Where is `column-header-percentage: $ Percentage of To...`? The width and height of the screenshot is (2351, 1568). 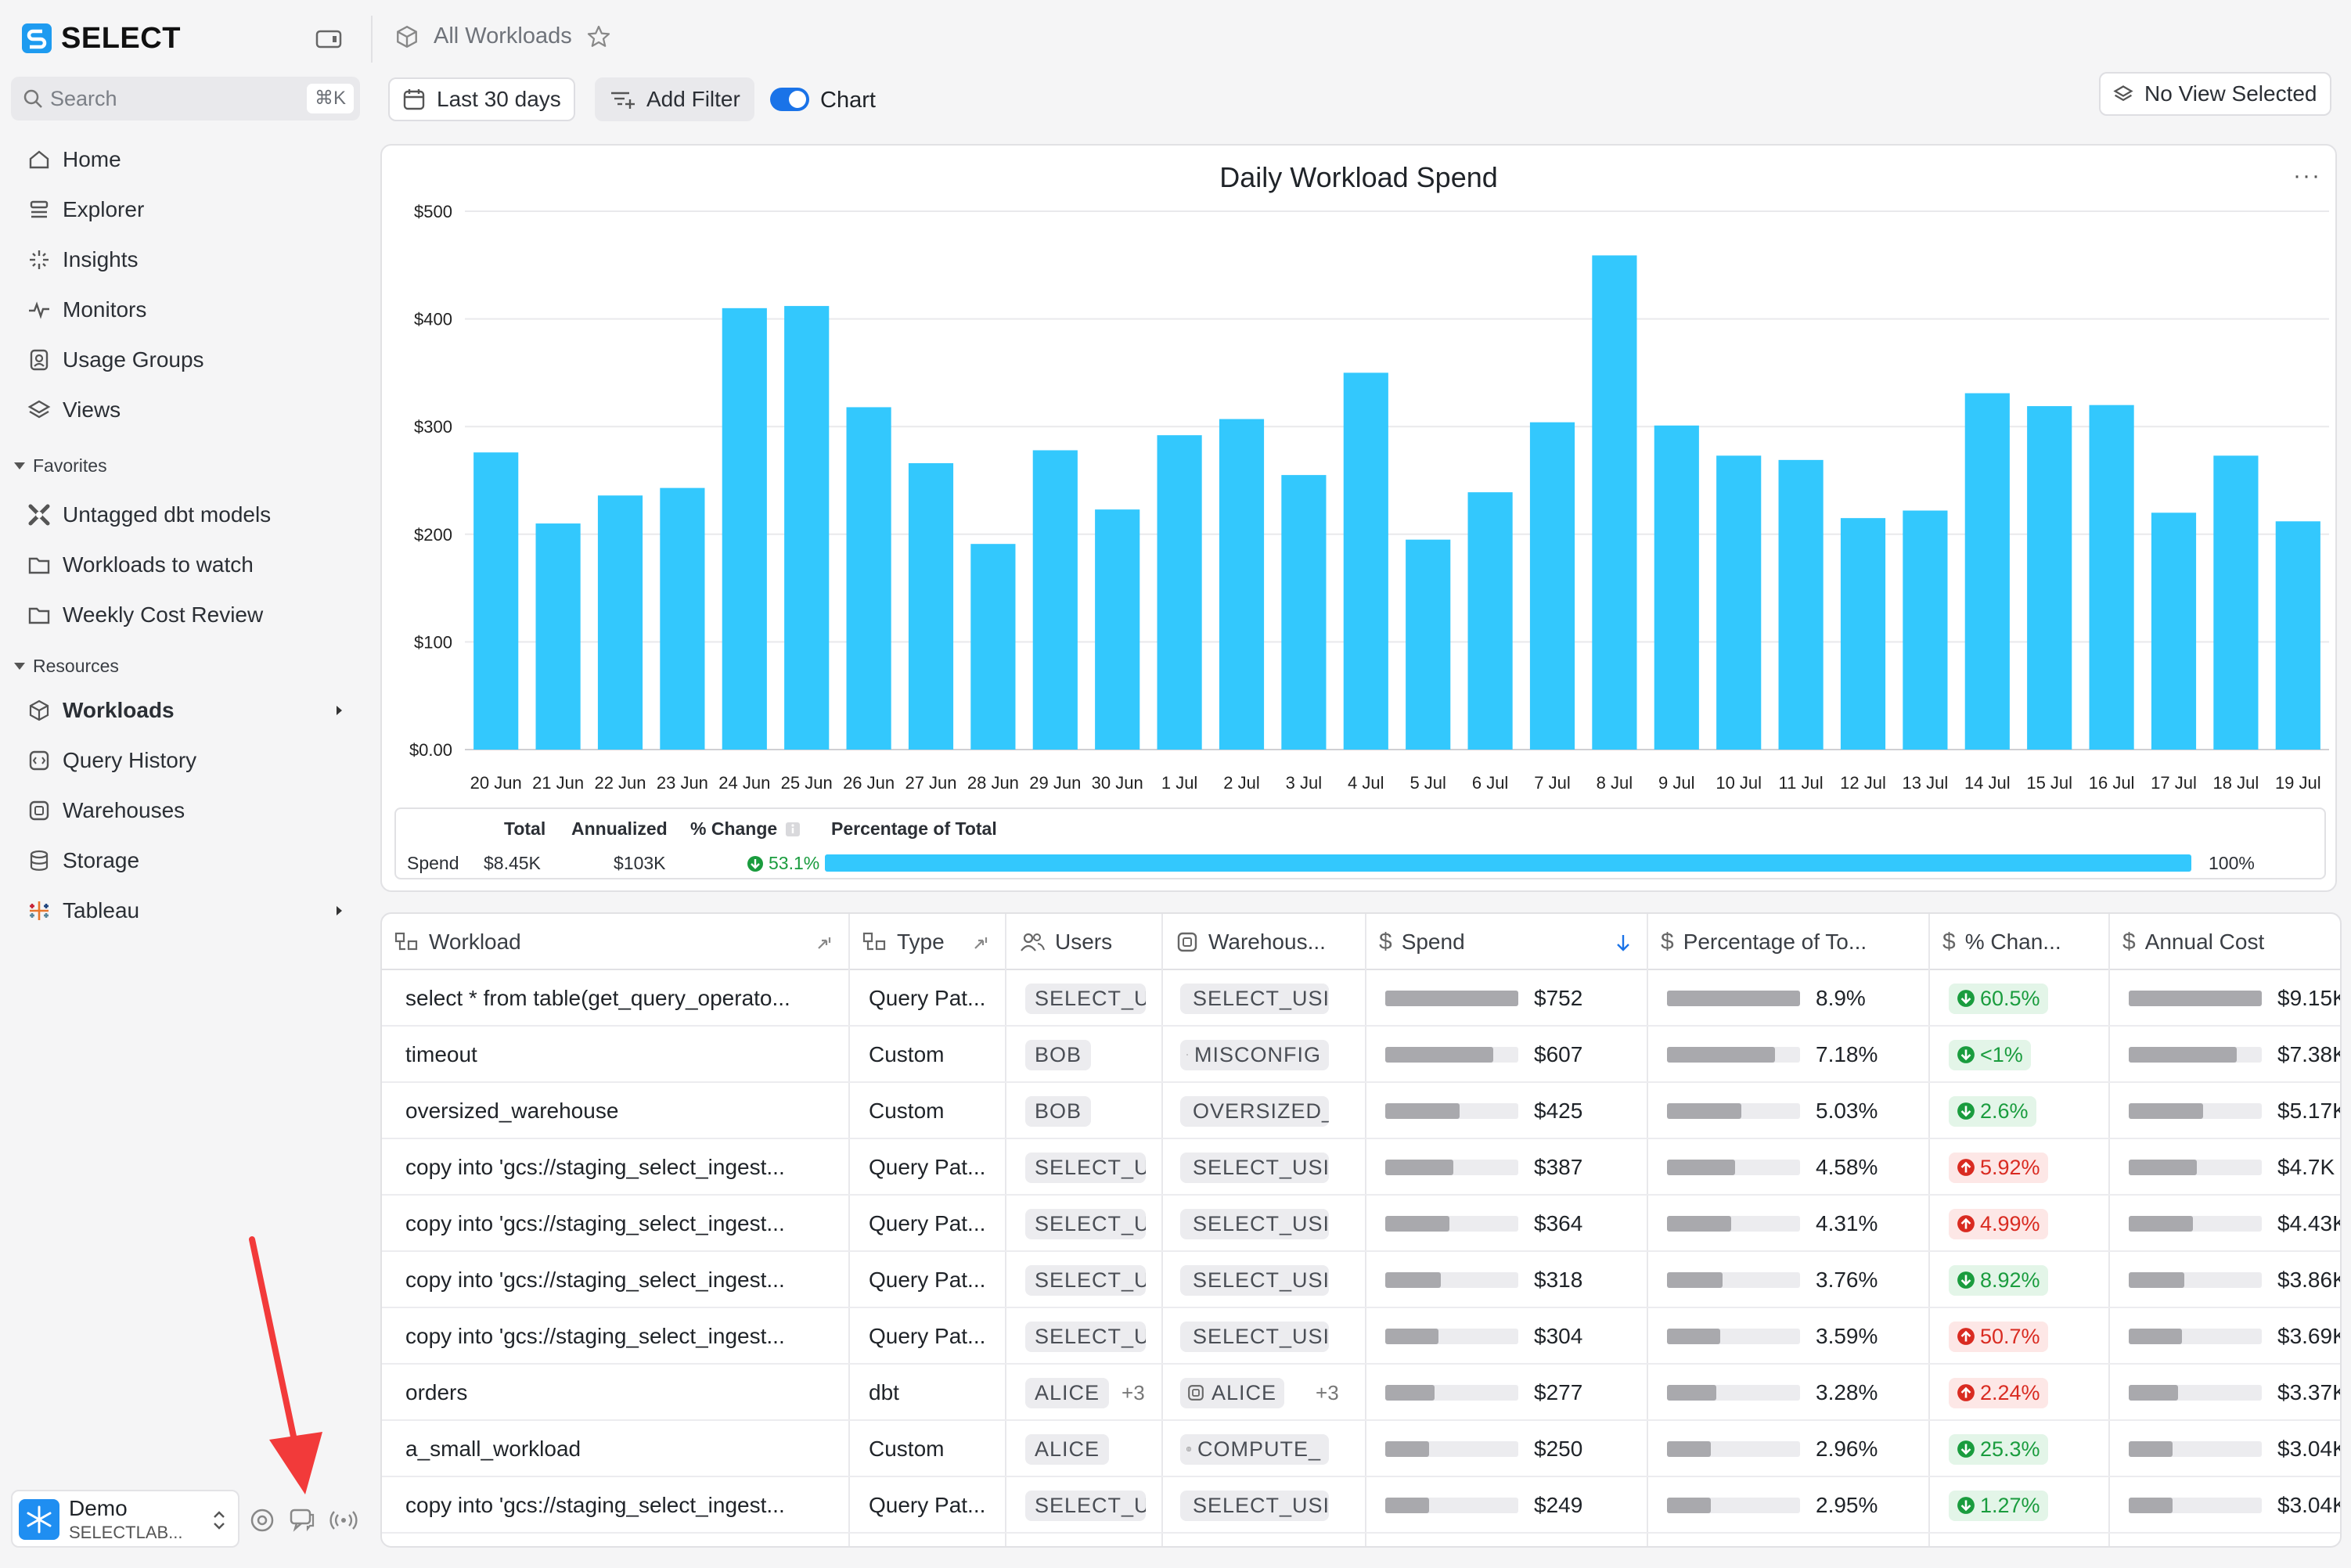 column-header-percentage: $ Percentage of To... is located at coordinates (1788, 942).